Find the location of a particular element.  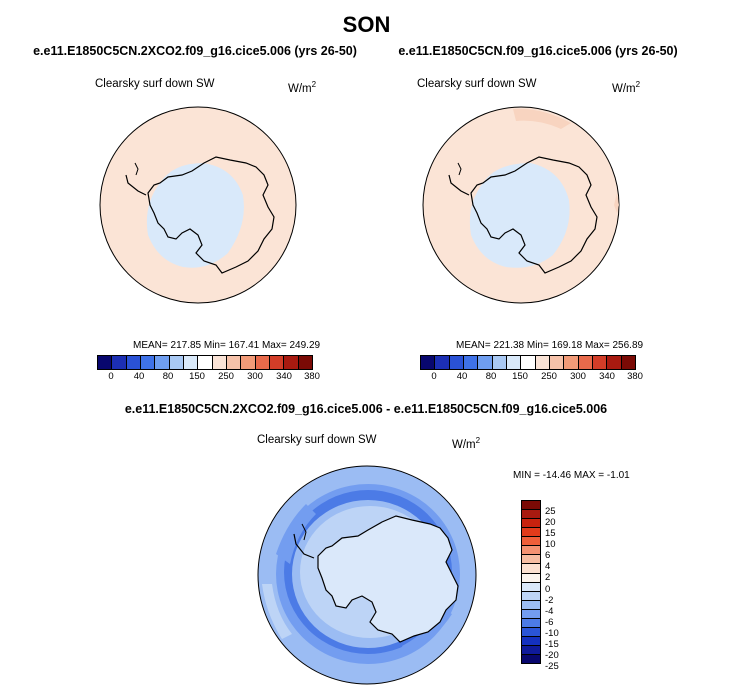

panel-2-tick-1: 40 is located at coordinates (462, 376).